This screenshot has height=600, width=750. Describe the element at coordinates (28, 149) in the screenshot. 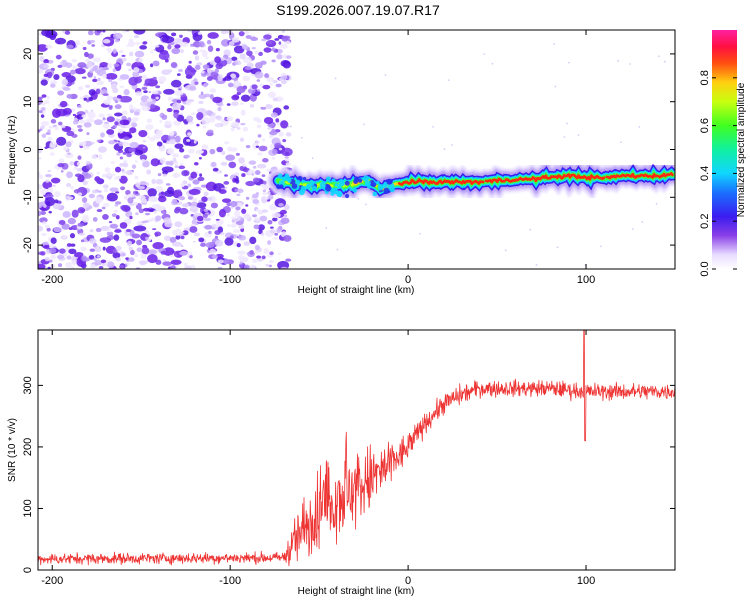

I see `y-tick-label: 0` at that location.